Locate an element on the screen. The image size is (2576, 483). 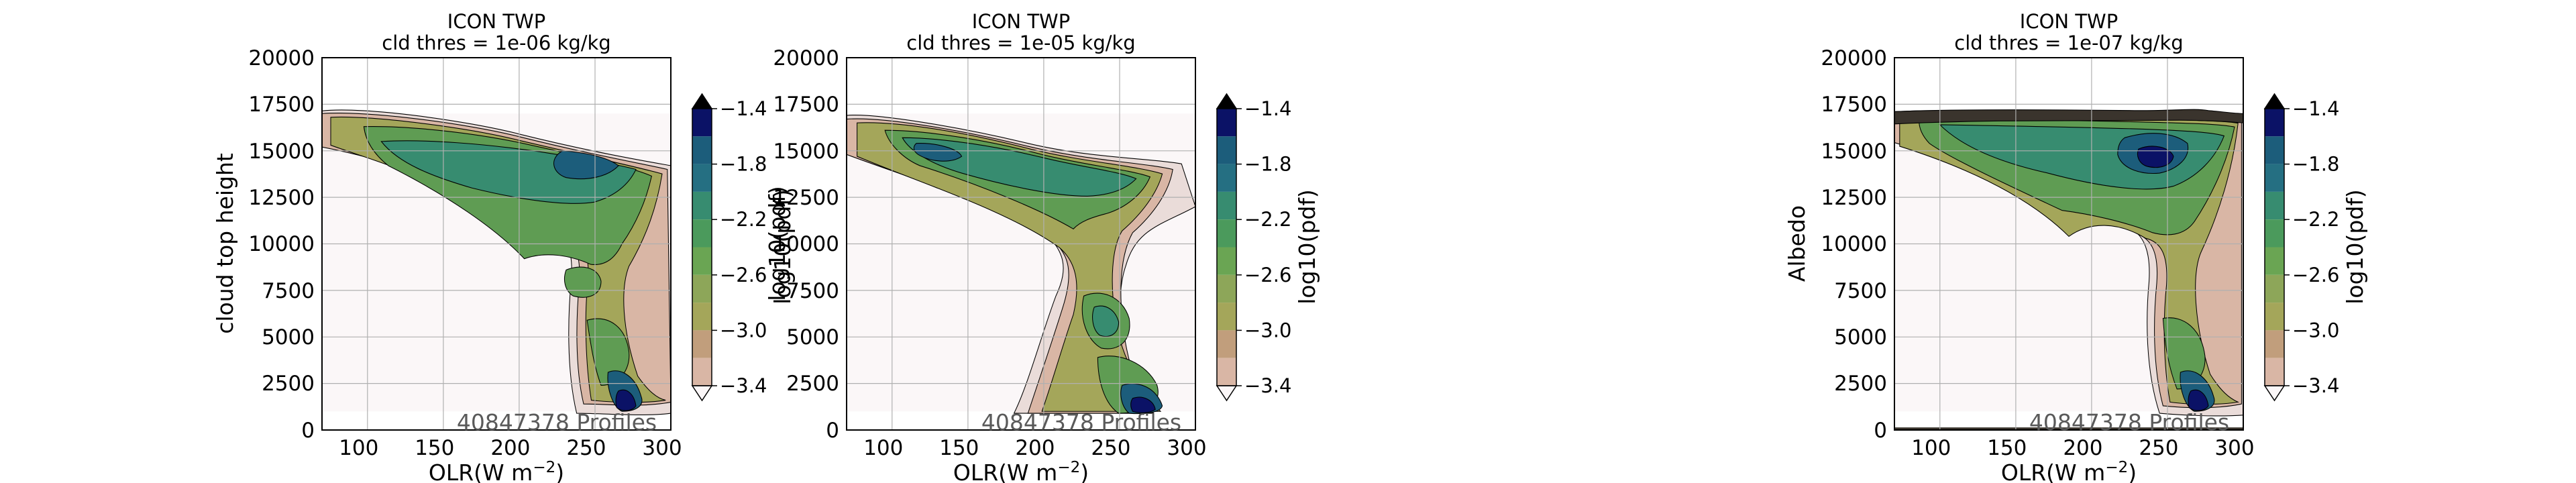
panel-2-gridlines is located at coordinates (1021, 244).